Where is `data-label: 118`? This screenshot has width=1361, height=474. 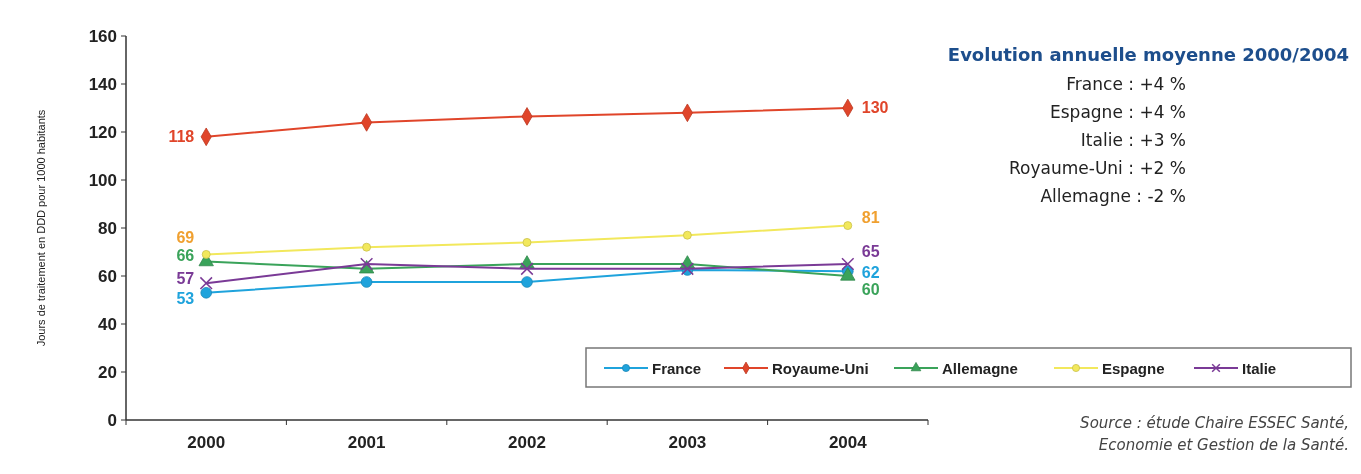 data-label: 118 is located at coordinates (181, 136).